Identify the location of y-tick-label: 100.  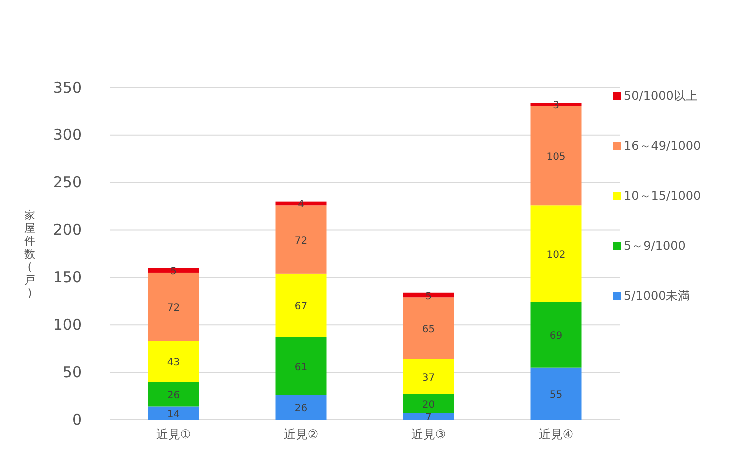
(67, 325).